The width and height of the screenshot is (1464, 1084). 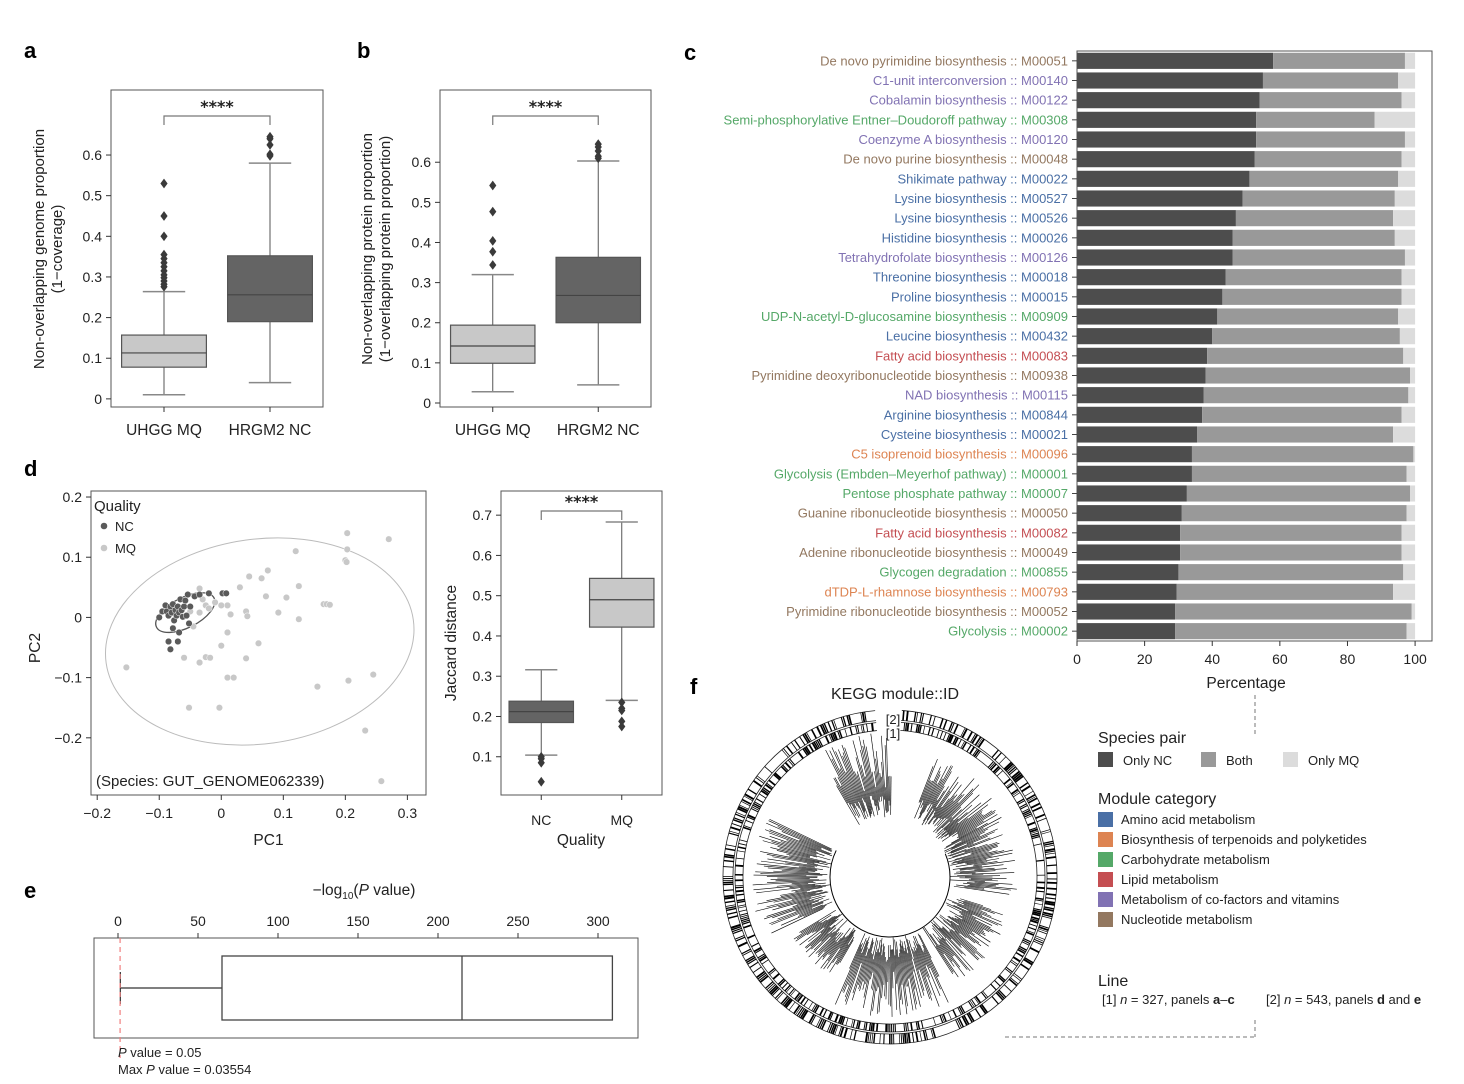 I want to click on module-label: Cysteine biosynthesis :: M00021, so click(x=974, y=434).